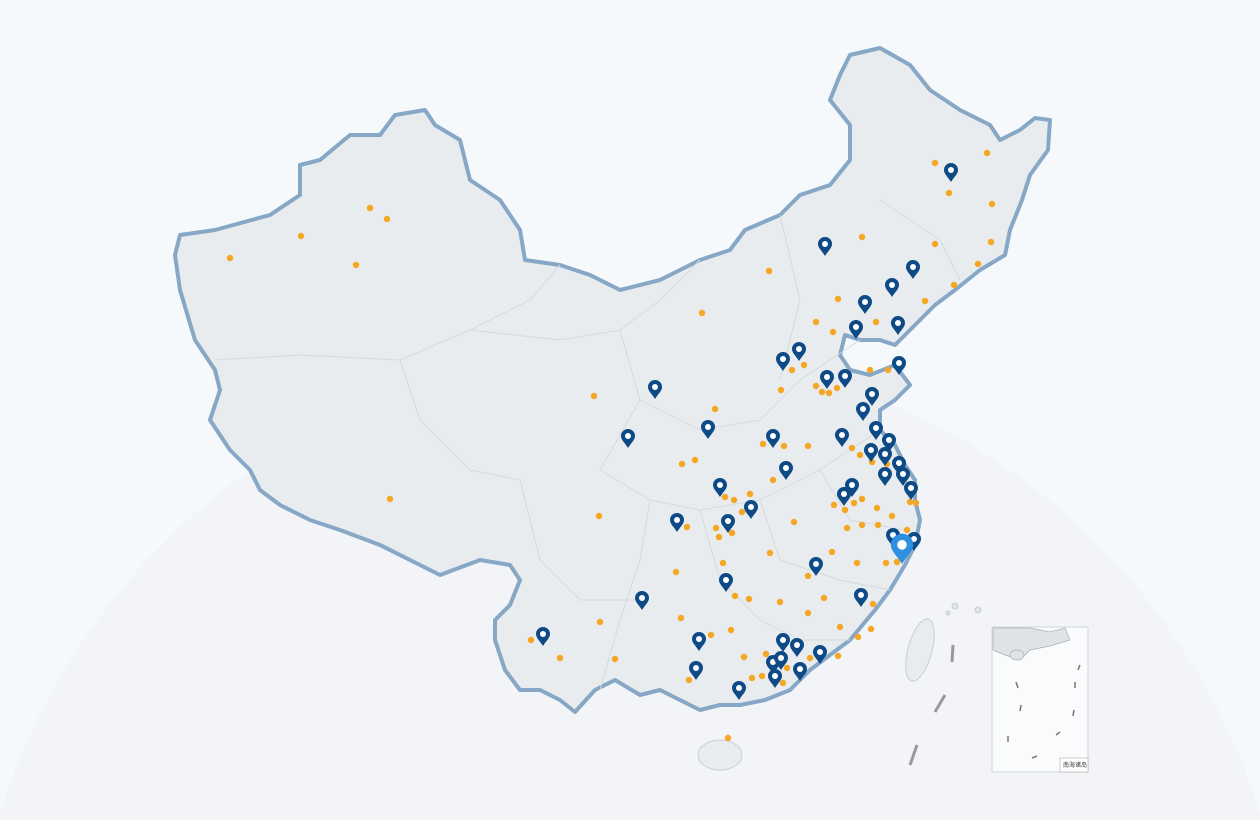 Image resolution: width=1260 pixels, height=820 pixels. I want to click on south-china-sea-inset: 南海诸岛, so click(1040, 699).